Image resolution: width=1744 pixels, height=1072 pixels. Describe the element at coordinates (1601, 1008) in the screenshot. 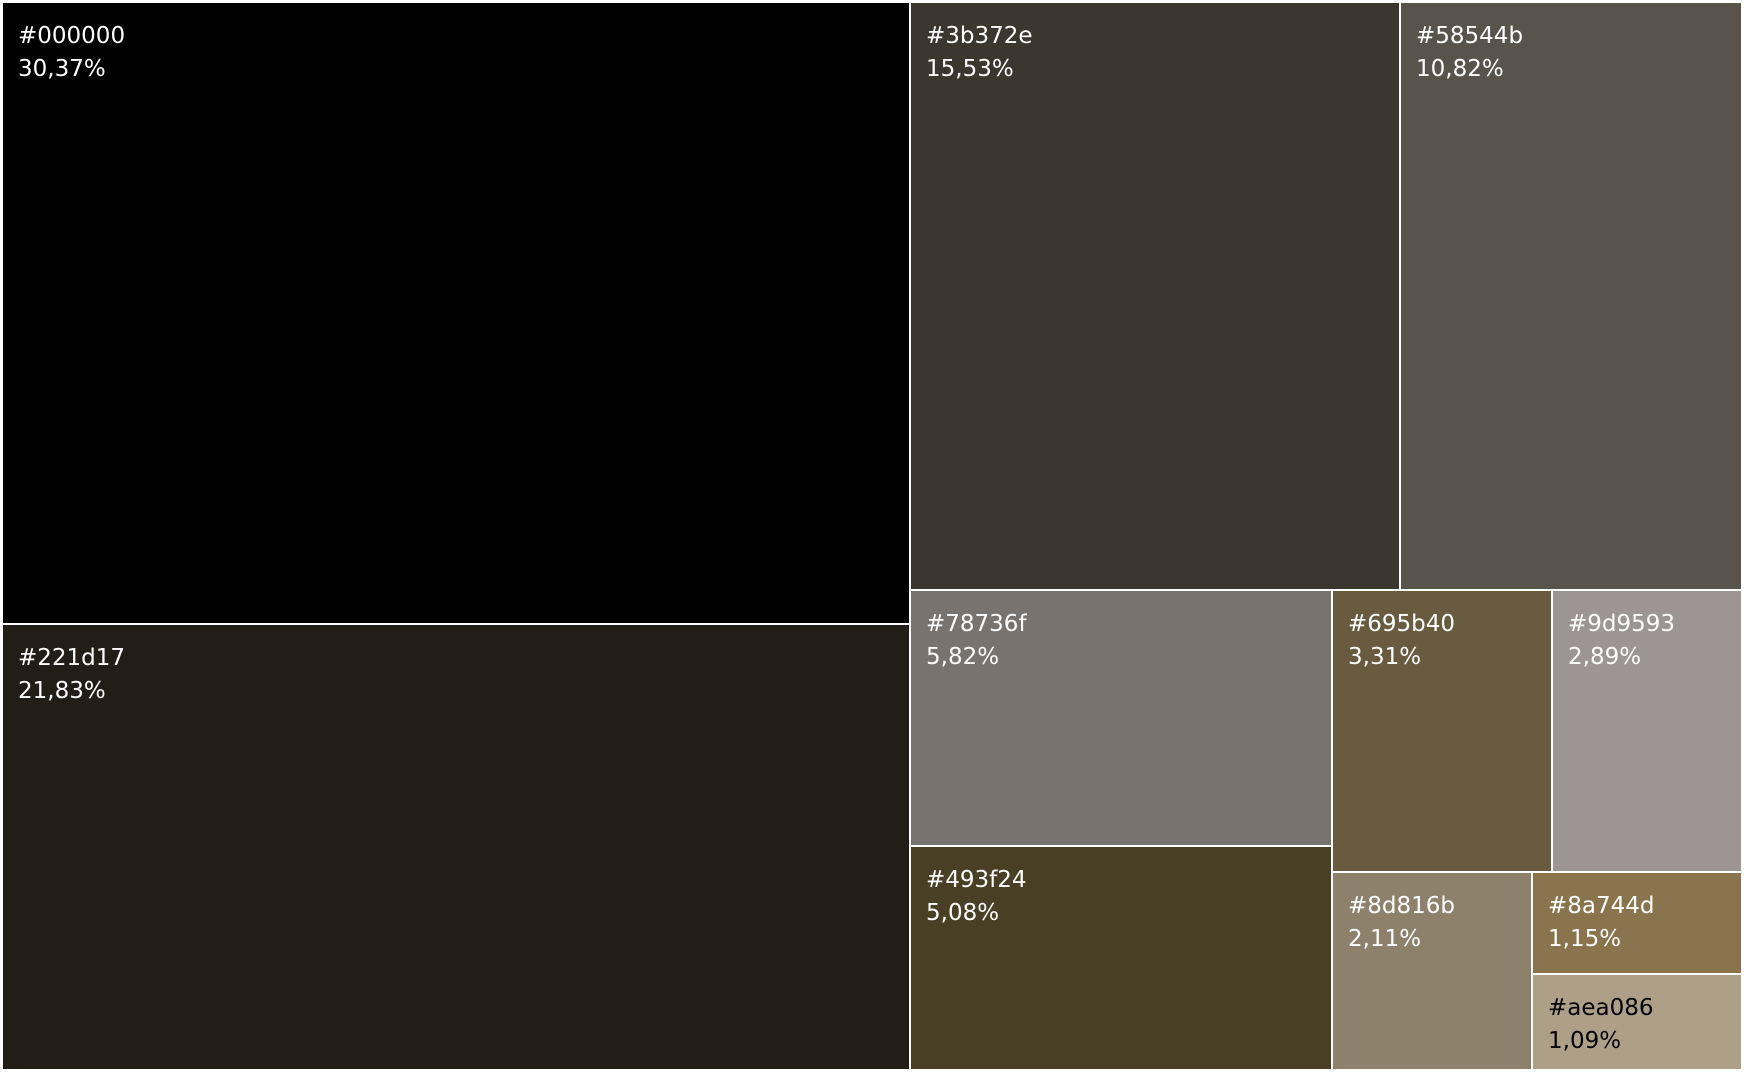

I see `treemap-cell-label: #aea086` at that location.